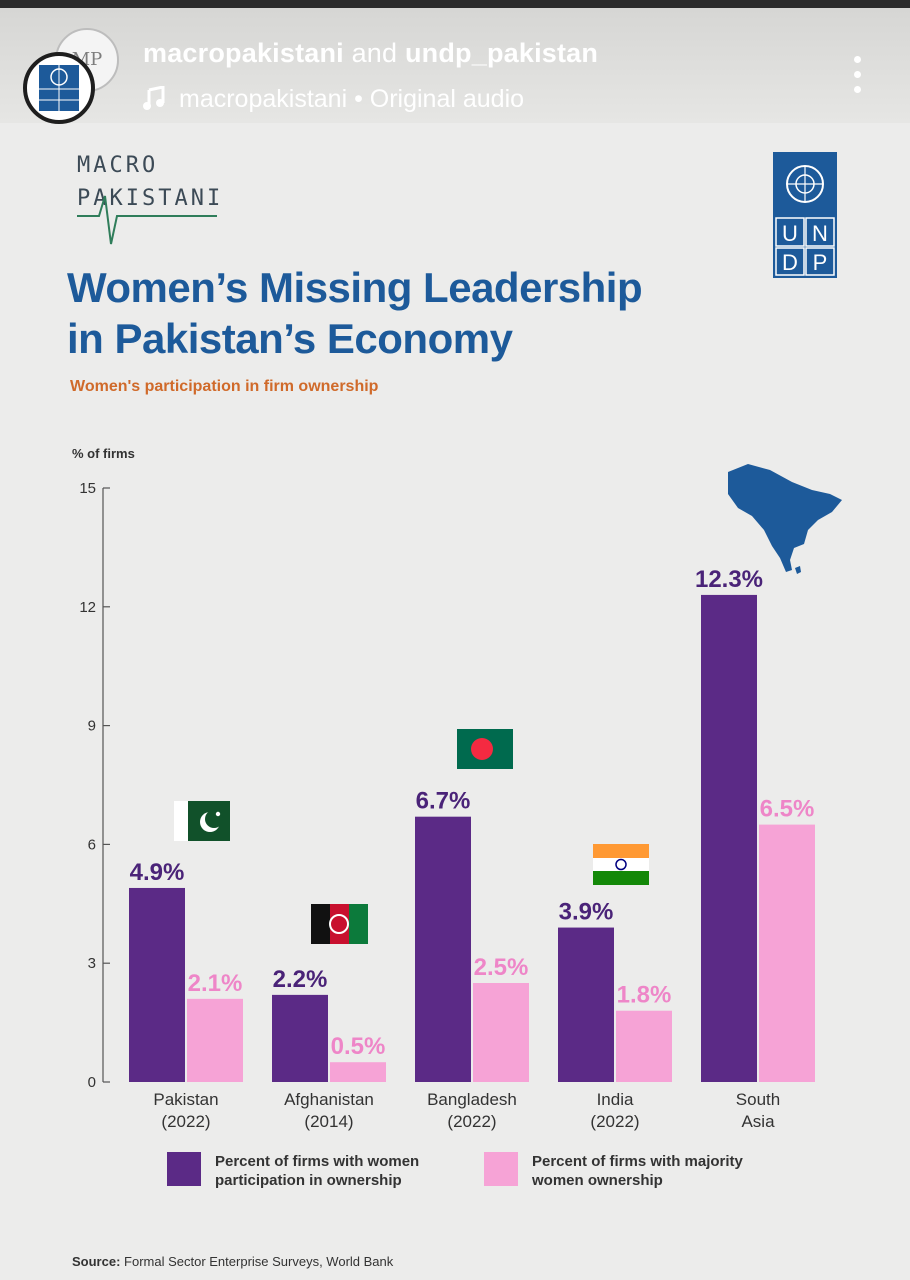  I want to click on undp-letter-u: U, so click(790, 233).